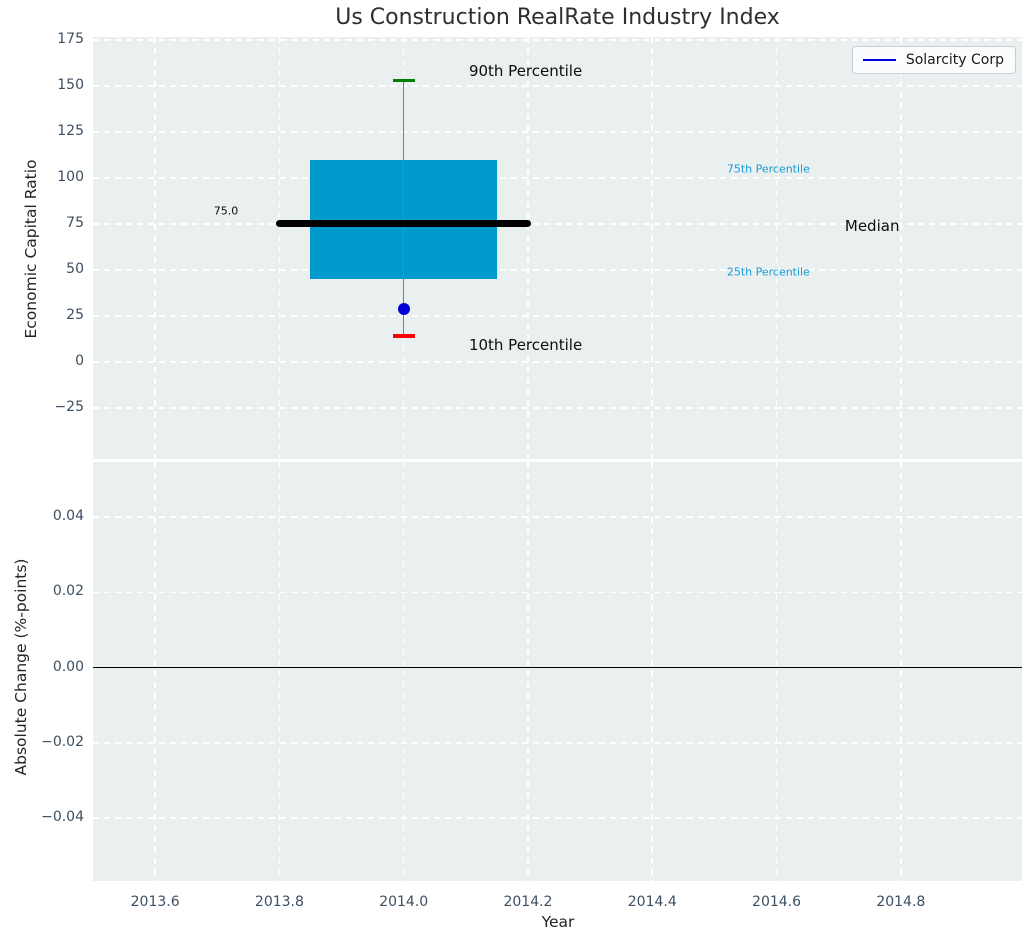  Describe the element at coordinates (954, 60) in the screenshot. I see `legend-label: Solarcity Corp` at that location.